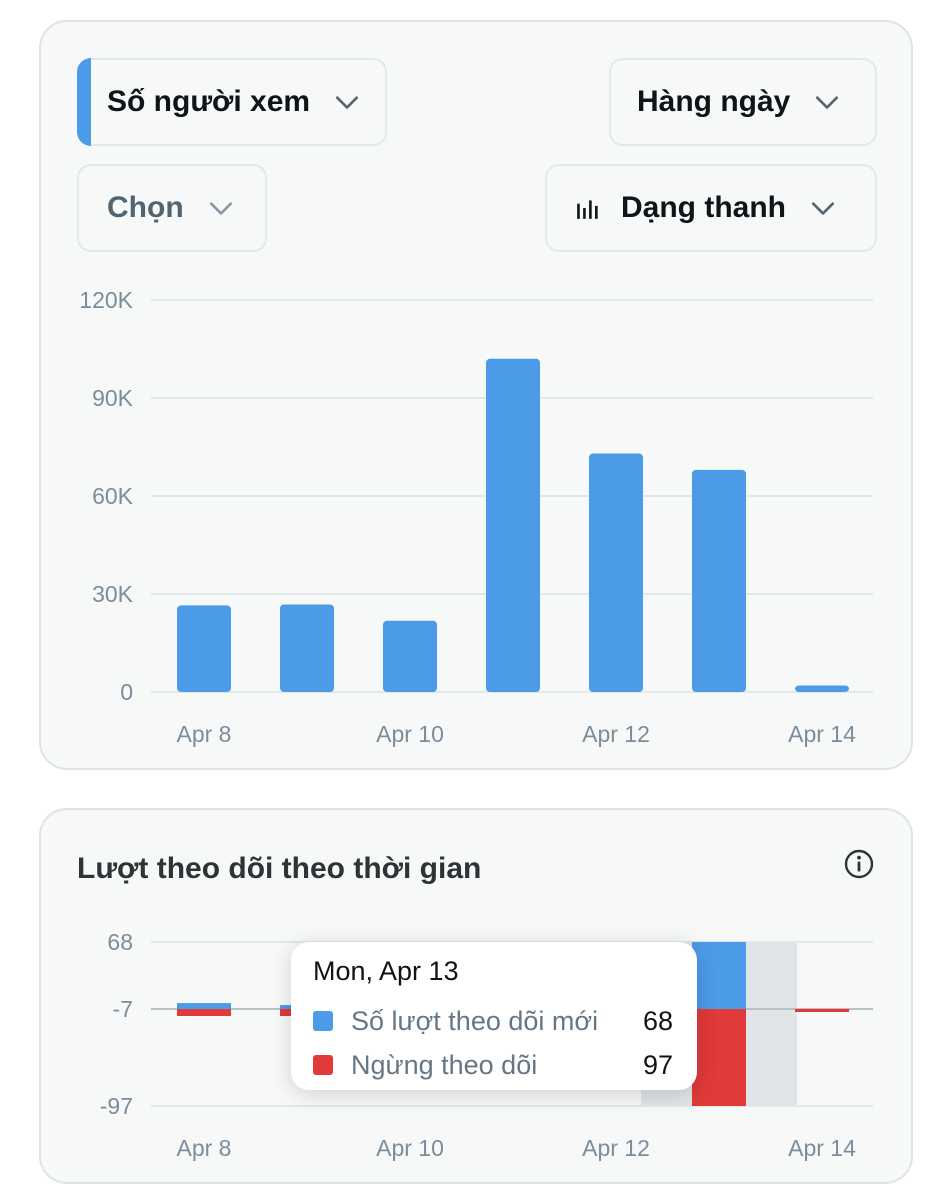 This screenshot has height=1200, width=952. I want to click on tooltip-name: Ngừng theo dõi, so click(444, 1064).